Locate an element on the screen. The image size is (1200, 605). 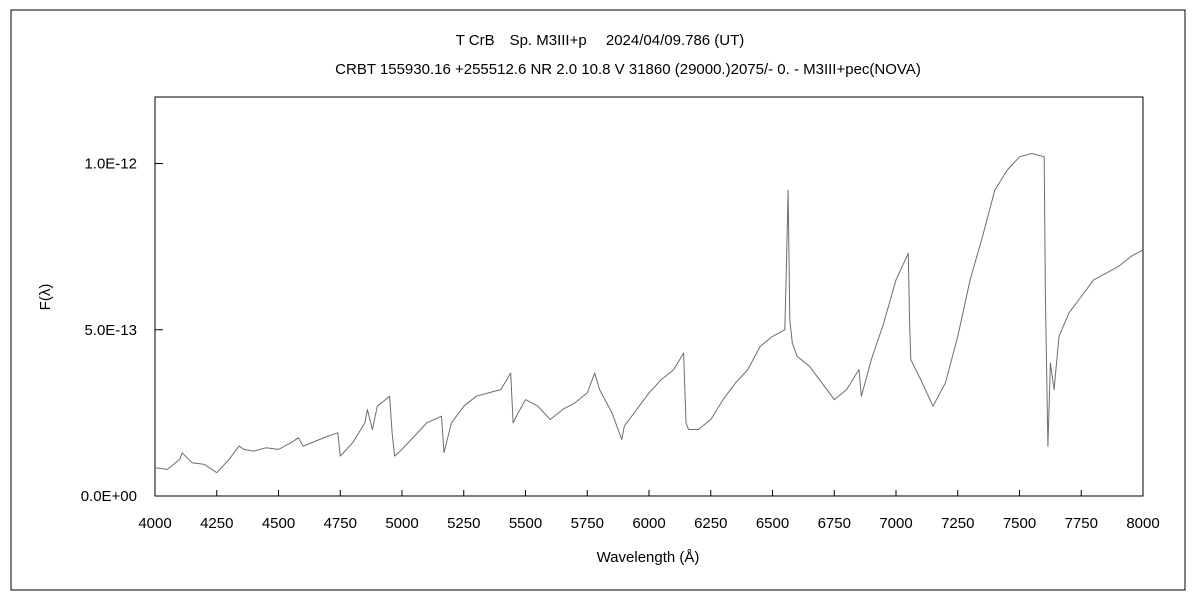
x-tick-label: 5000 is located at coordinates (401, 523).